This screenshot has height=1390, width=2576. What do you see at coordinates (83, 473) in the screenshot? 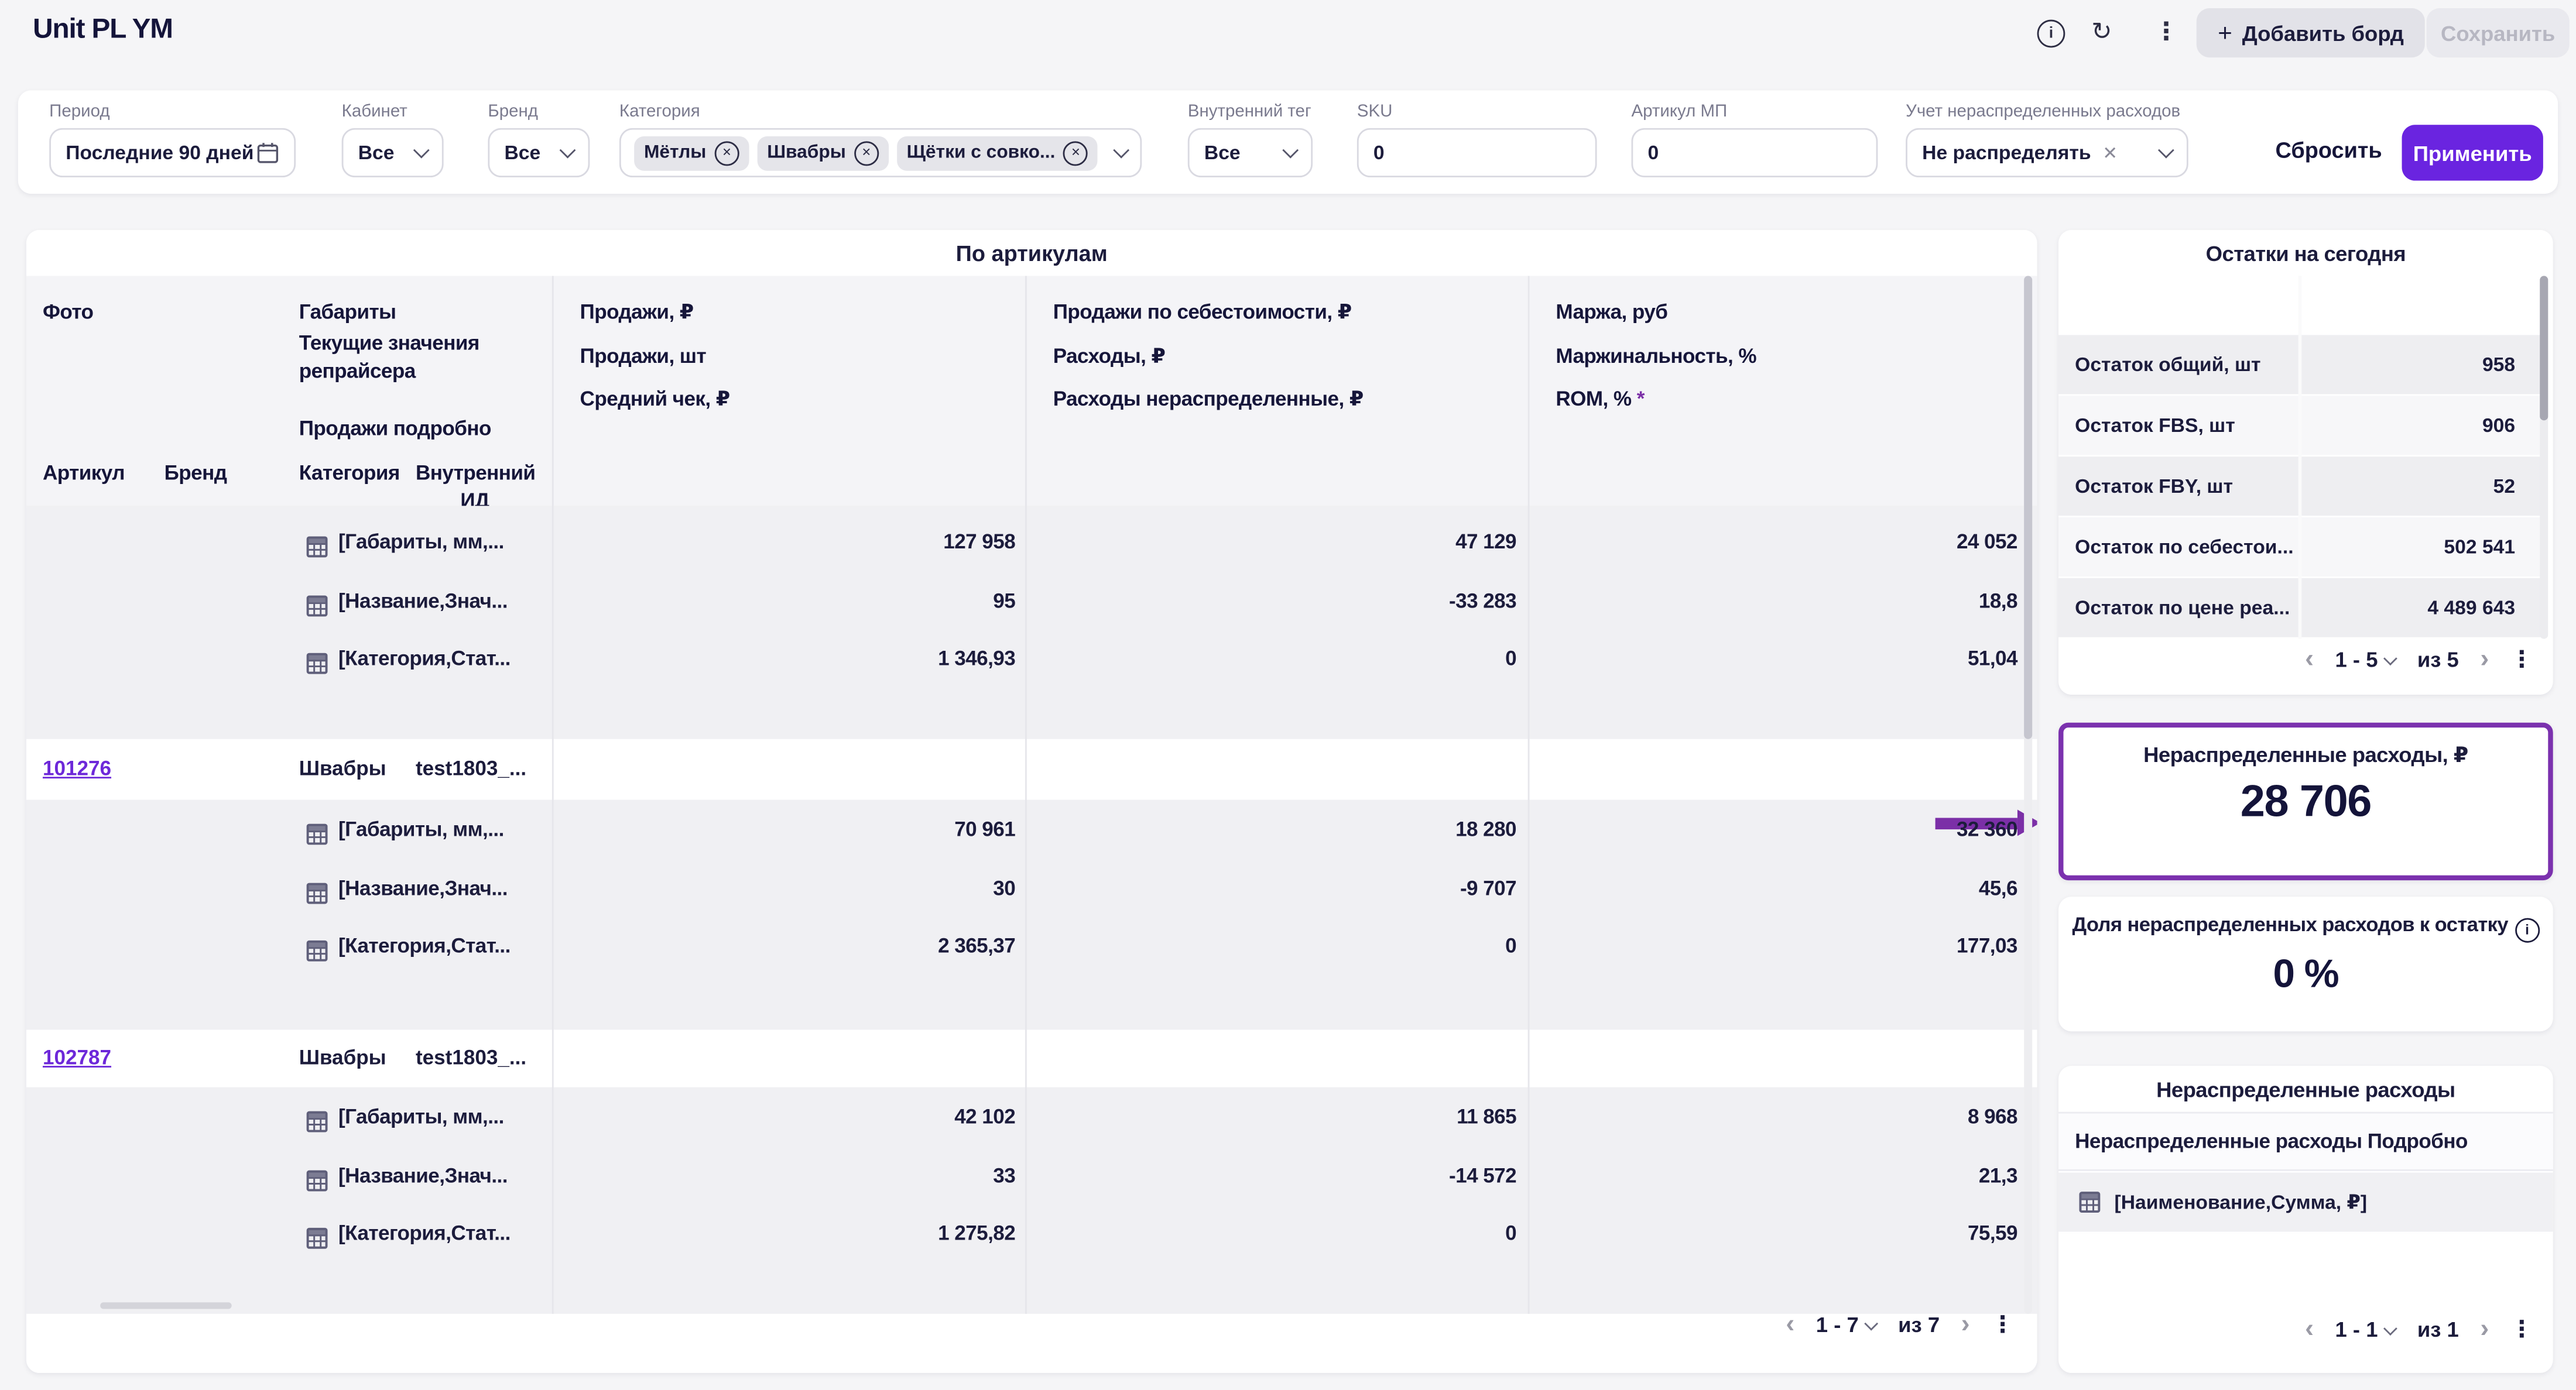
I see `col-sku: Артикул` at bounding box center [83, 473].